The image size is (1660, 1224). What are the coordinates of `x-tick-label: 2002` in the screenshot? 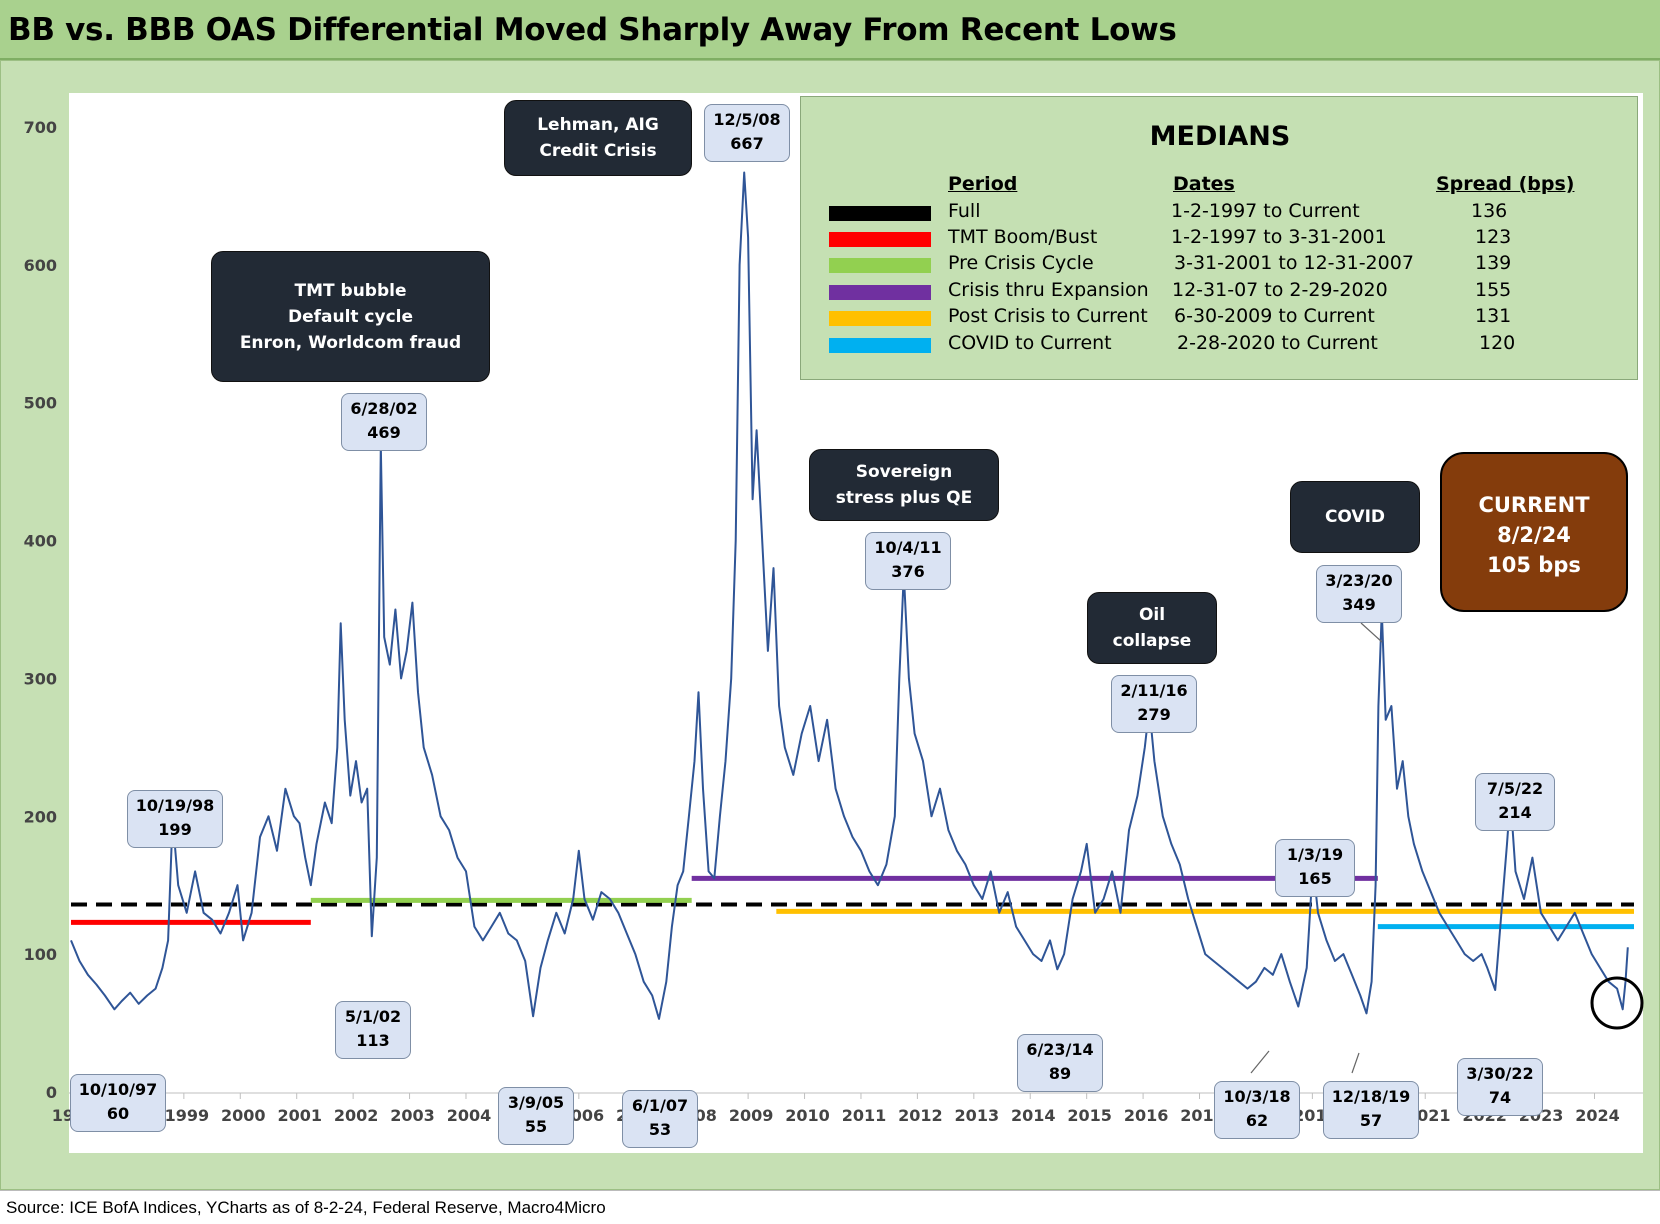 It's located at (356, 1115).